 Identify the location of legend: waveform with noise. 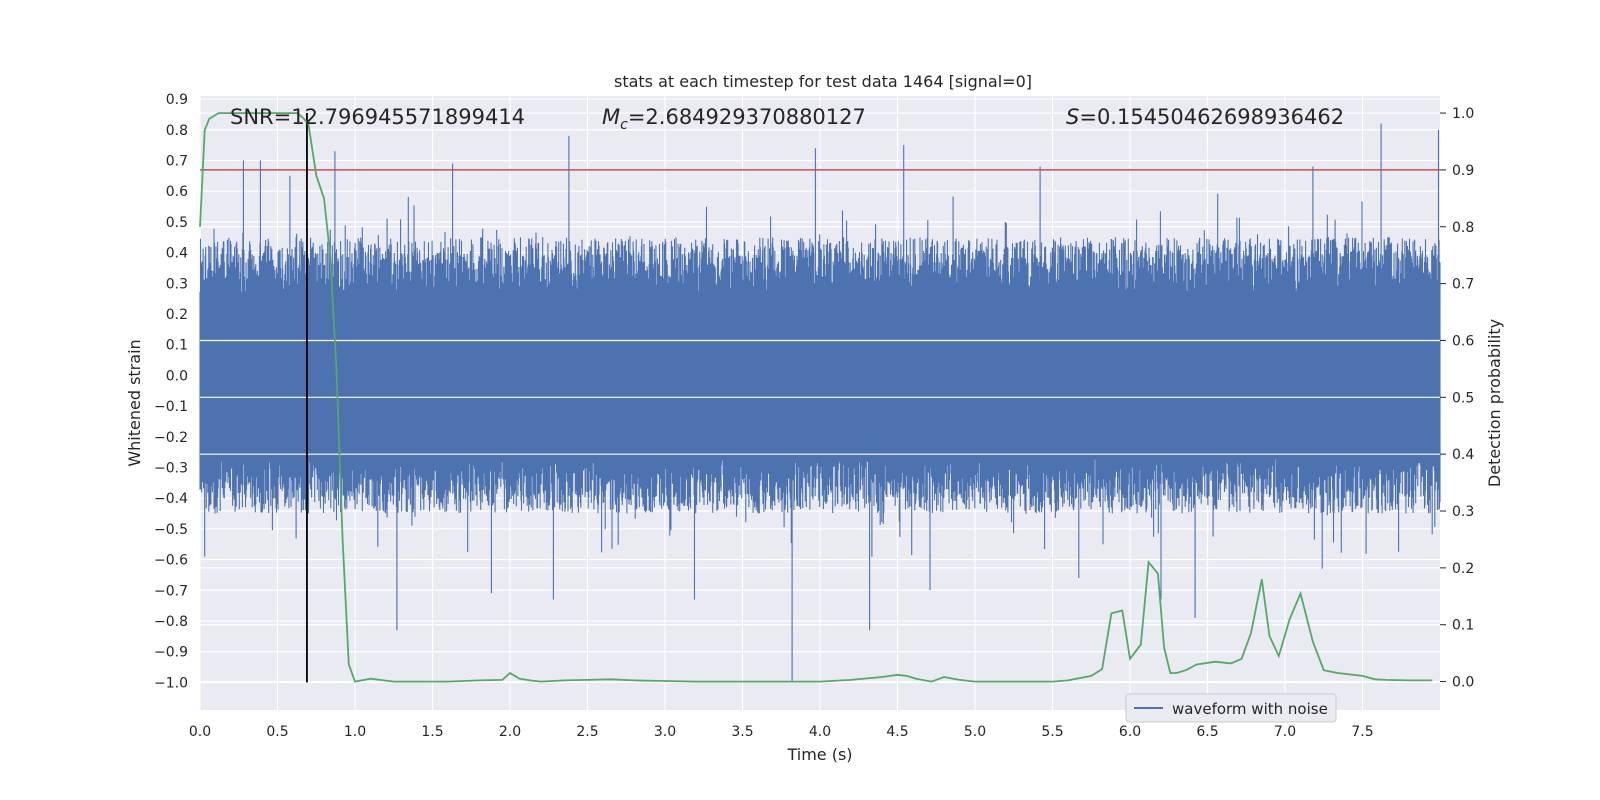
(1231, 708).